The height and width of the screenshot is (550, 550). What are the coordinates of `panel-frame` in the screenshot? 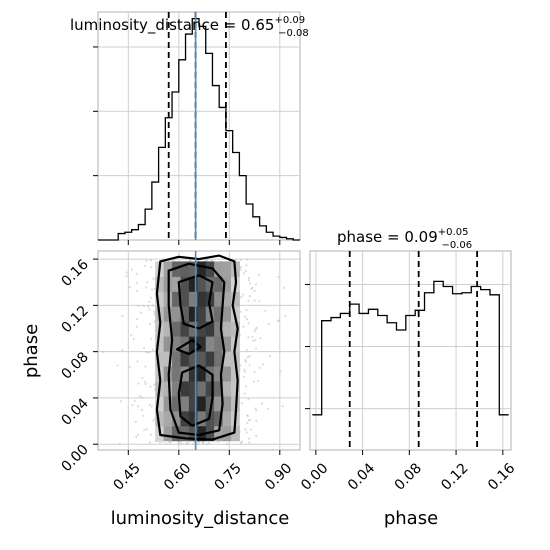 It's located at (410, 350).